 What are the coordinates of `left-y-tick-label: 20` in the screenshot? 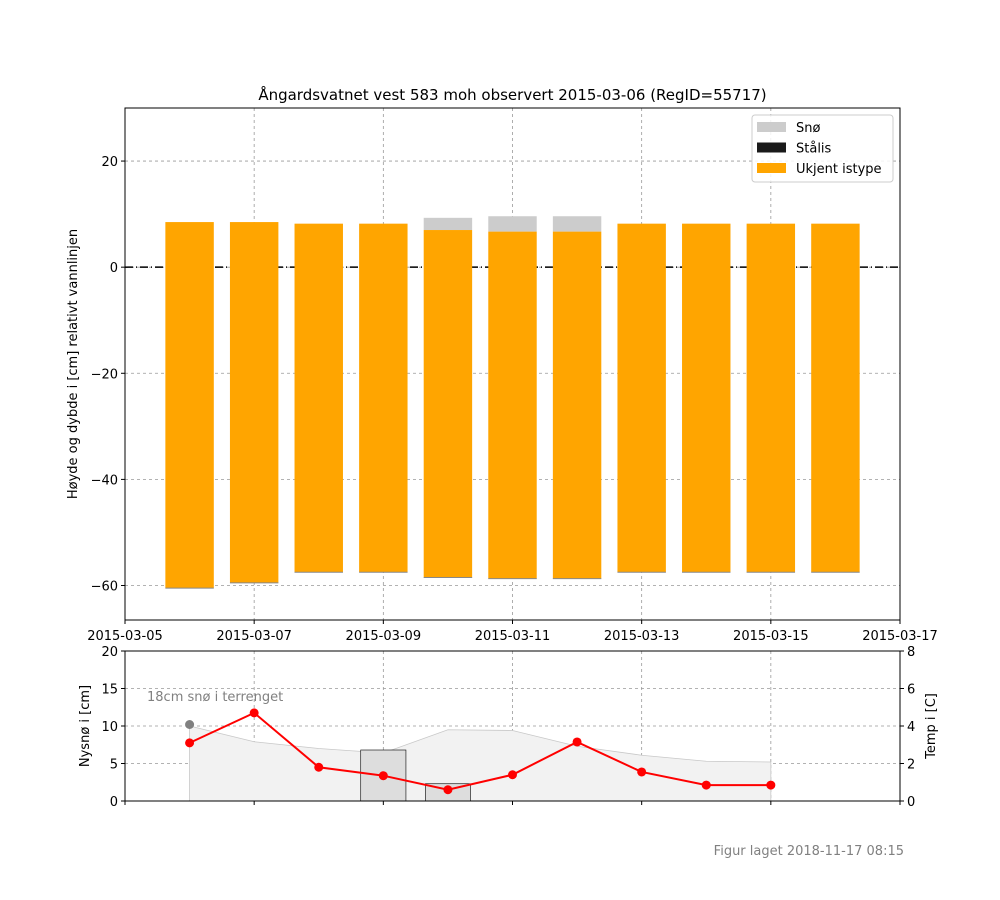 It's located at (109, 652).